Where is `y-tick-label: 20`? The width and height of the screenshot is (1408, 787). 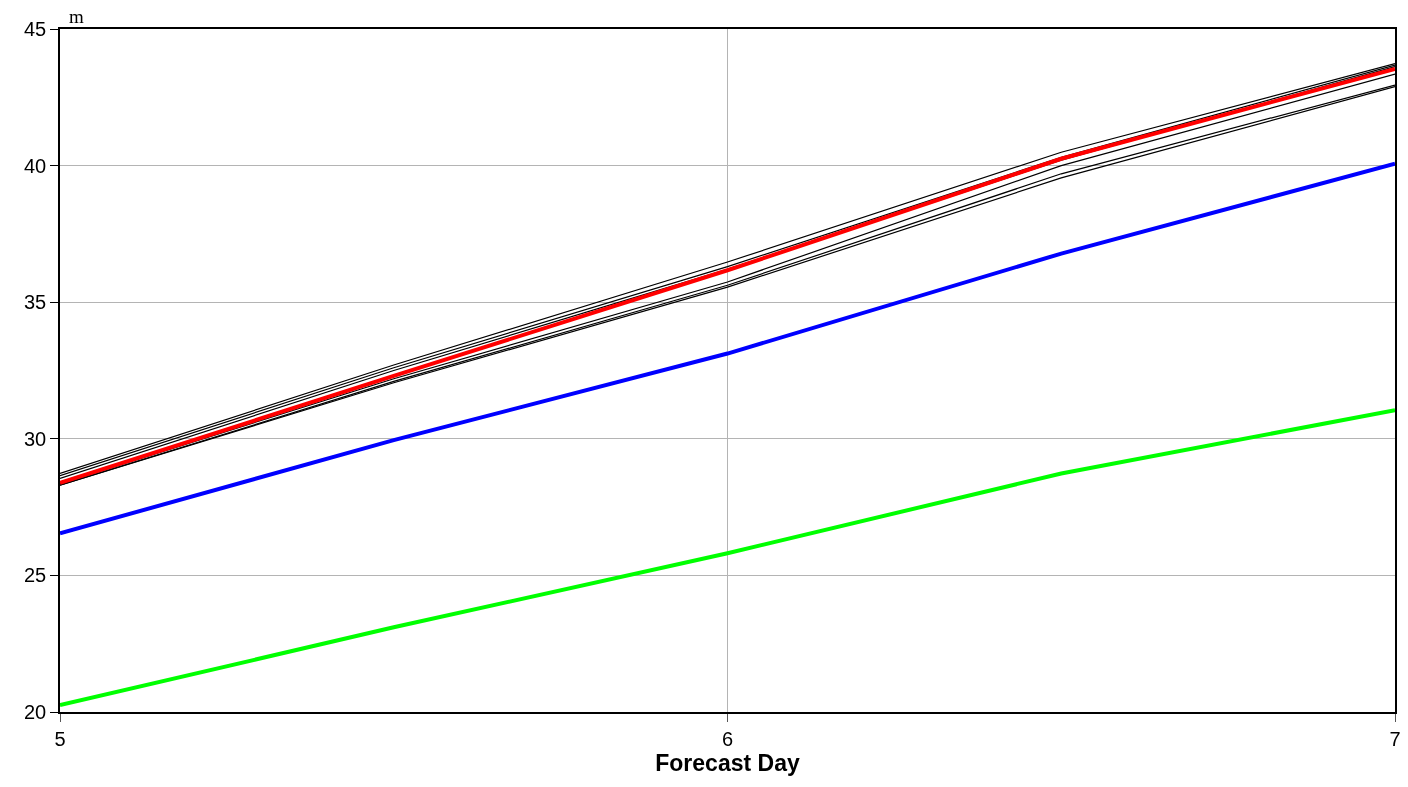
y-tick-label: 20 is located at coordinates (35, 712).